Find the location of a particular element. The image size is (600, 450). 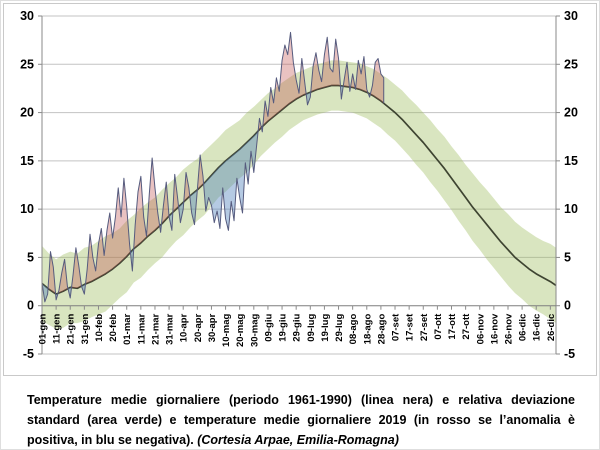

svg-text: 18-ago is located at coordinates (367, 329).